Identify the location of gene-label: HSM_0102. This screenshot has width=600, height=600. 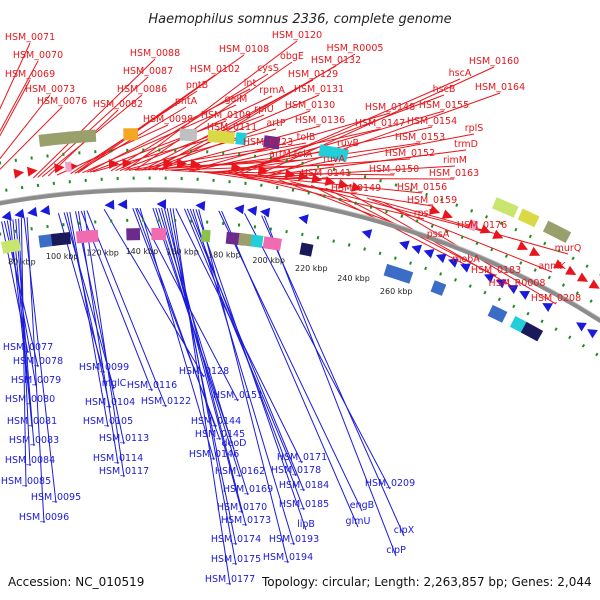
(215, 69).